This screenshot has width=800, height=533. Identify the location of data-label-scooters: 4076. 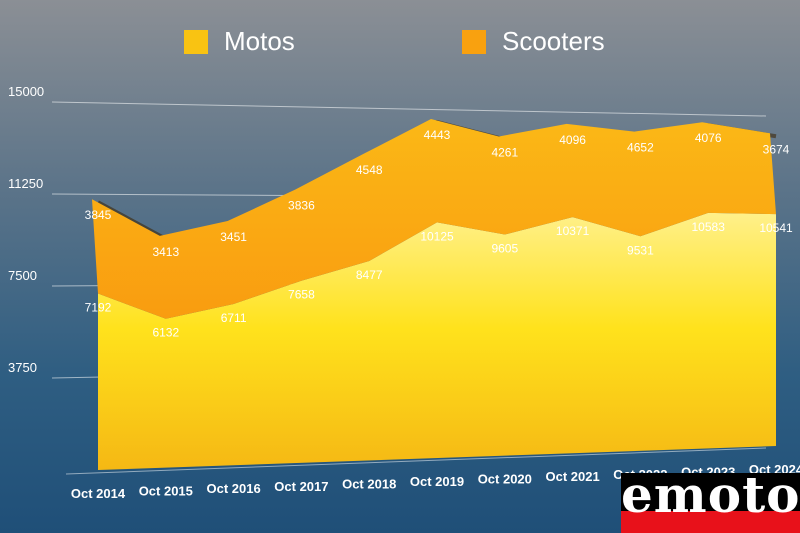
(708, 138).